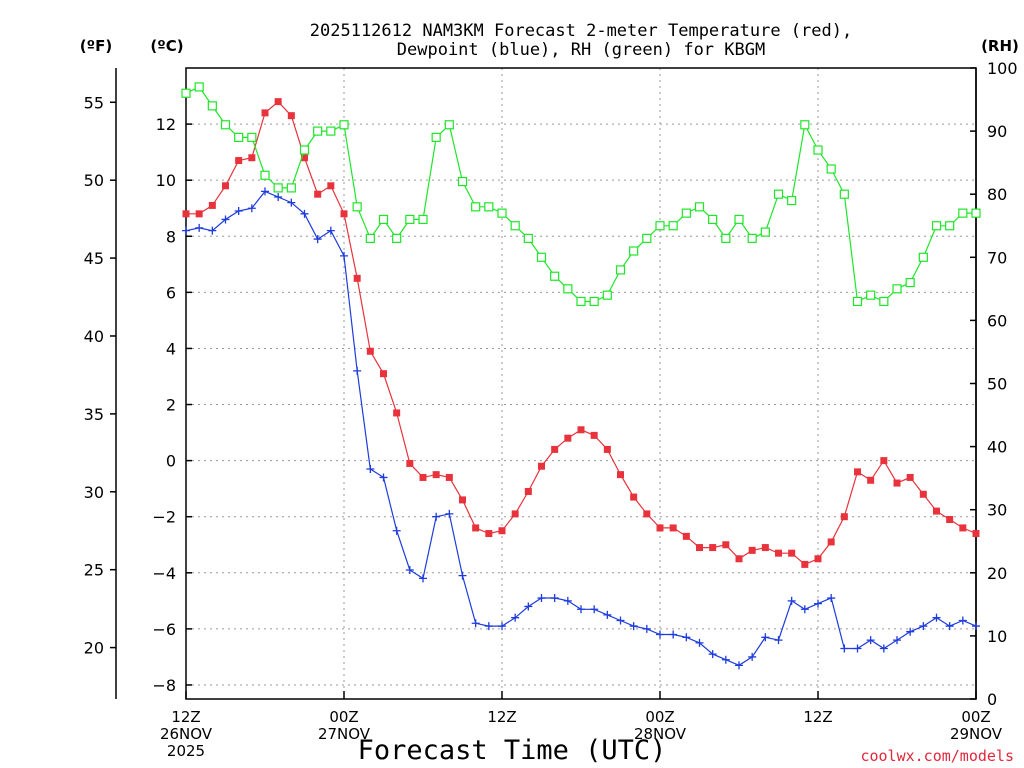  I want to click on fahrenheit-tick-label: 30, so click(94, 492).